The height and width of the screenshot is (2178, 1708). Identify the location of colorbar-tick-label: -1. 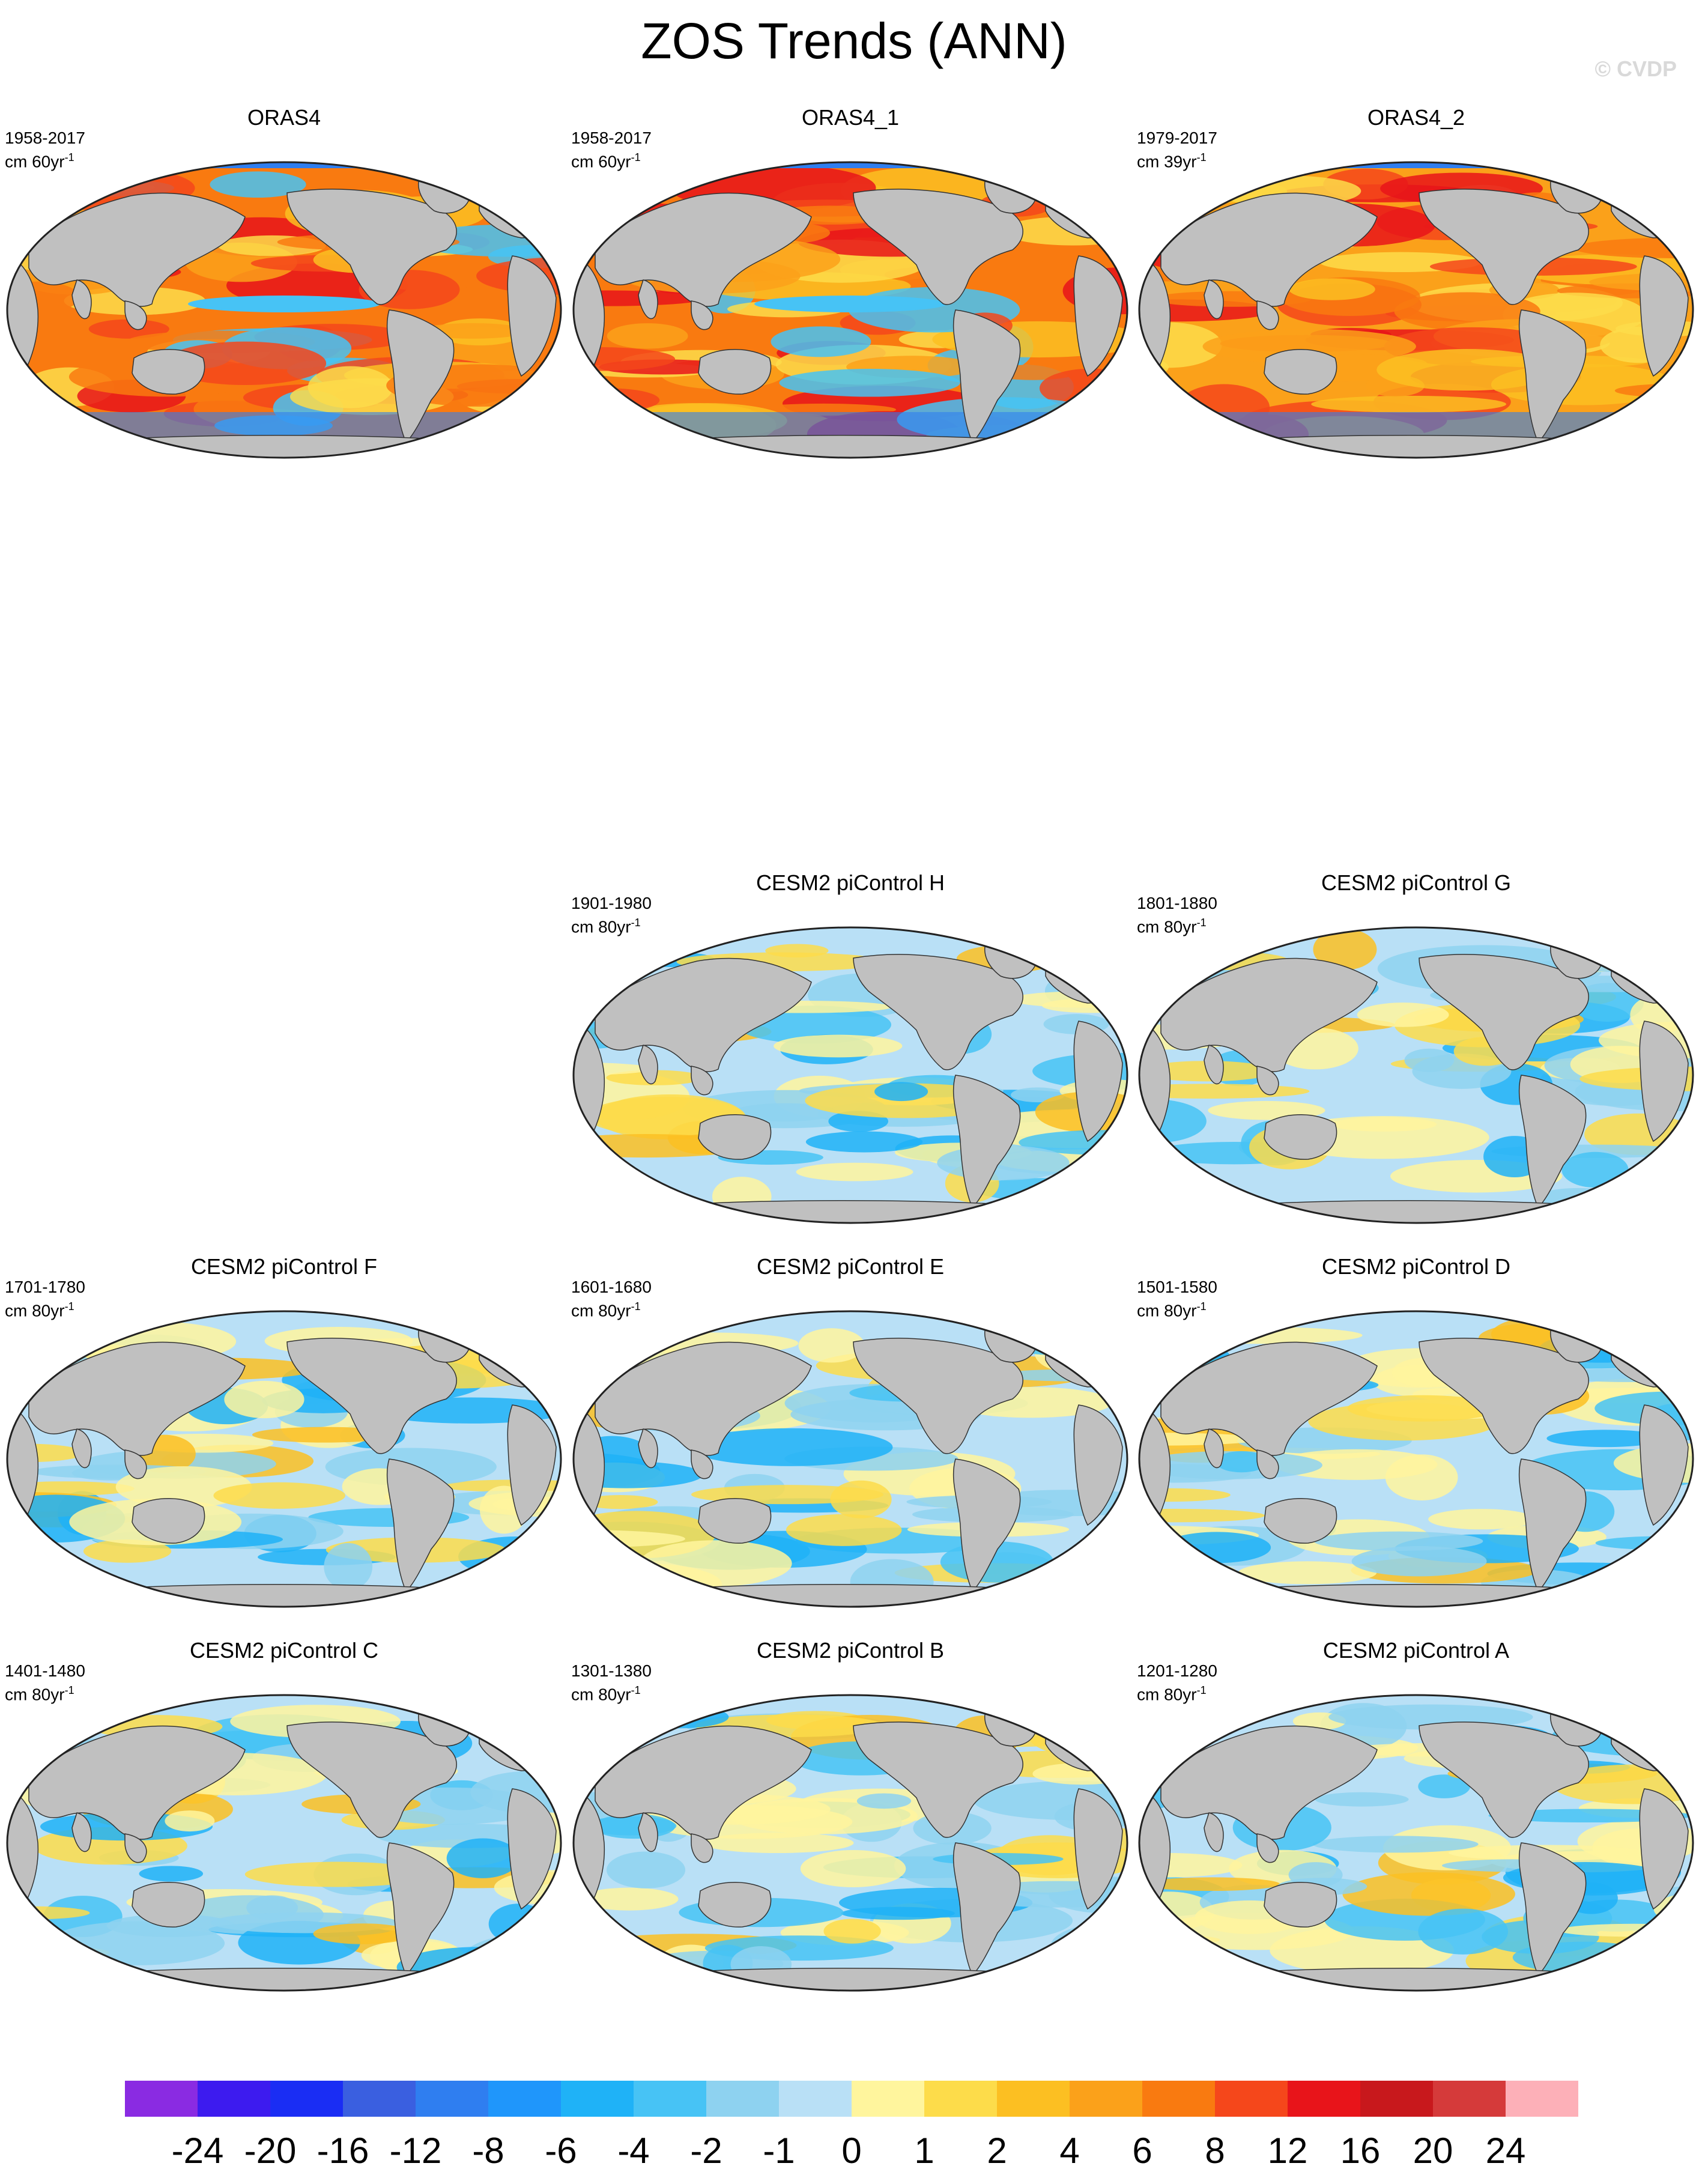
(779, 2151).